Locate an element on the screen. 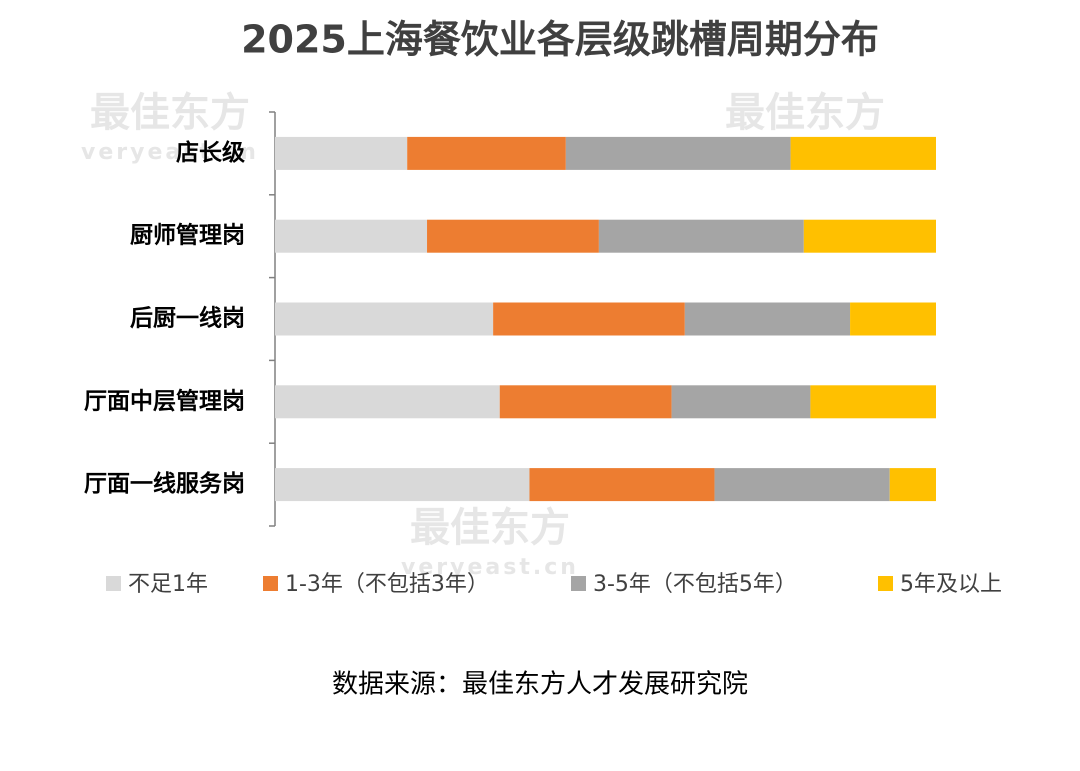 This screenshot has width=1080, height=771. source: 数据来源：最佳东方人才发展研究院 is located at coordinates (540, 685).